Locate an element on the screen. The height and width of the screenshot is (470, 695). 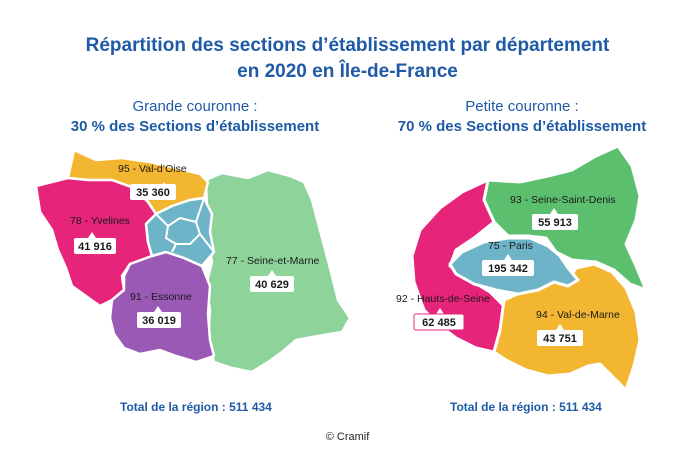
total-petite-couronne: Total de la région : 511 434 is located at coordinates (526, 407).